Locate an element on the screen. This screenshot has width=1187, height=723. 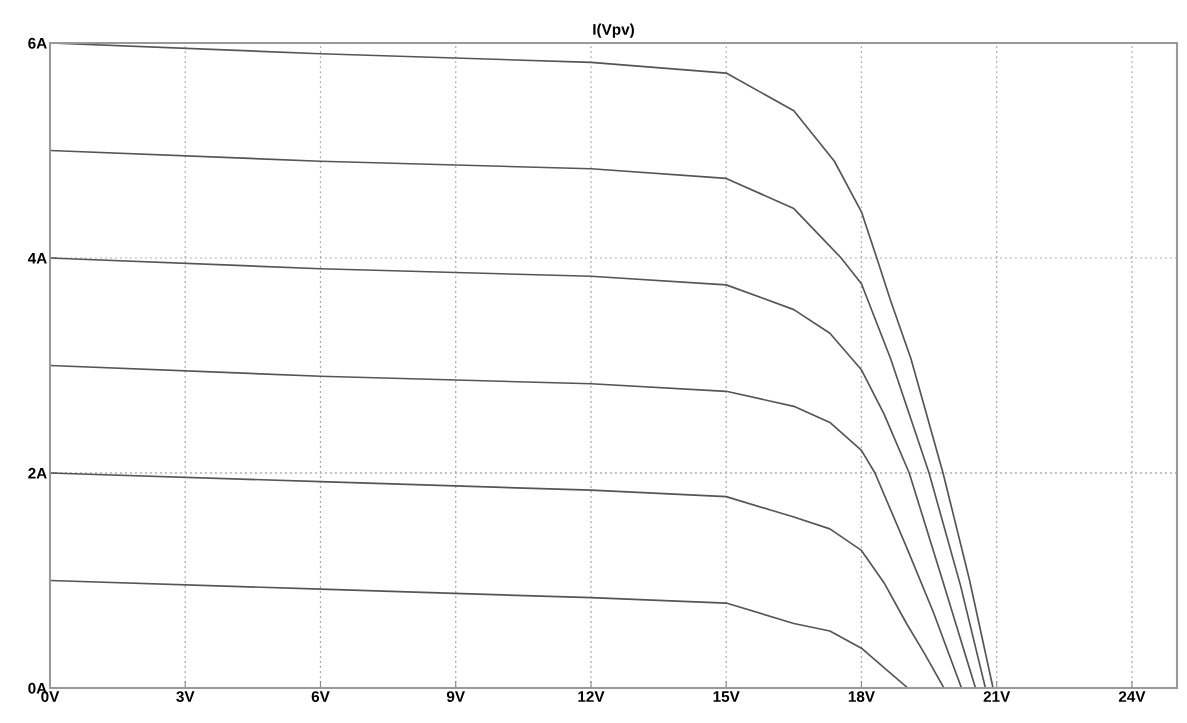
x-tick-label: 12V is located at coordinates (591, 696).